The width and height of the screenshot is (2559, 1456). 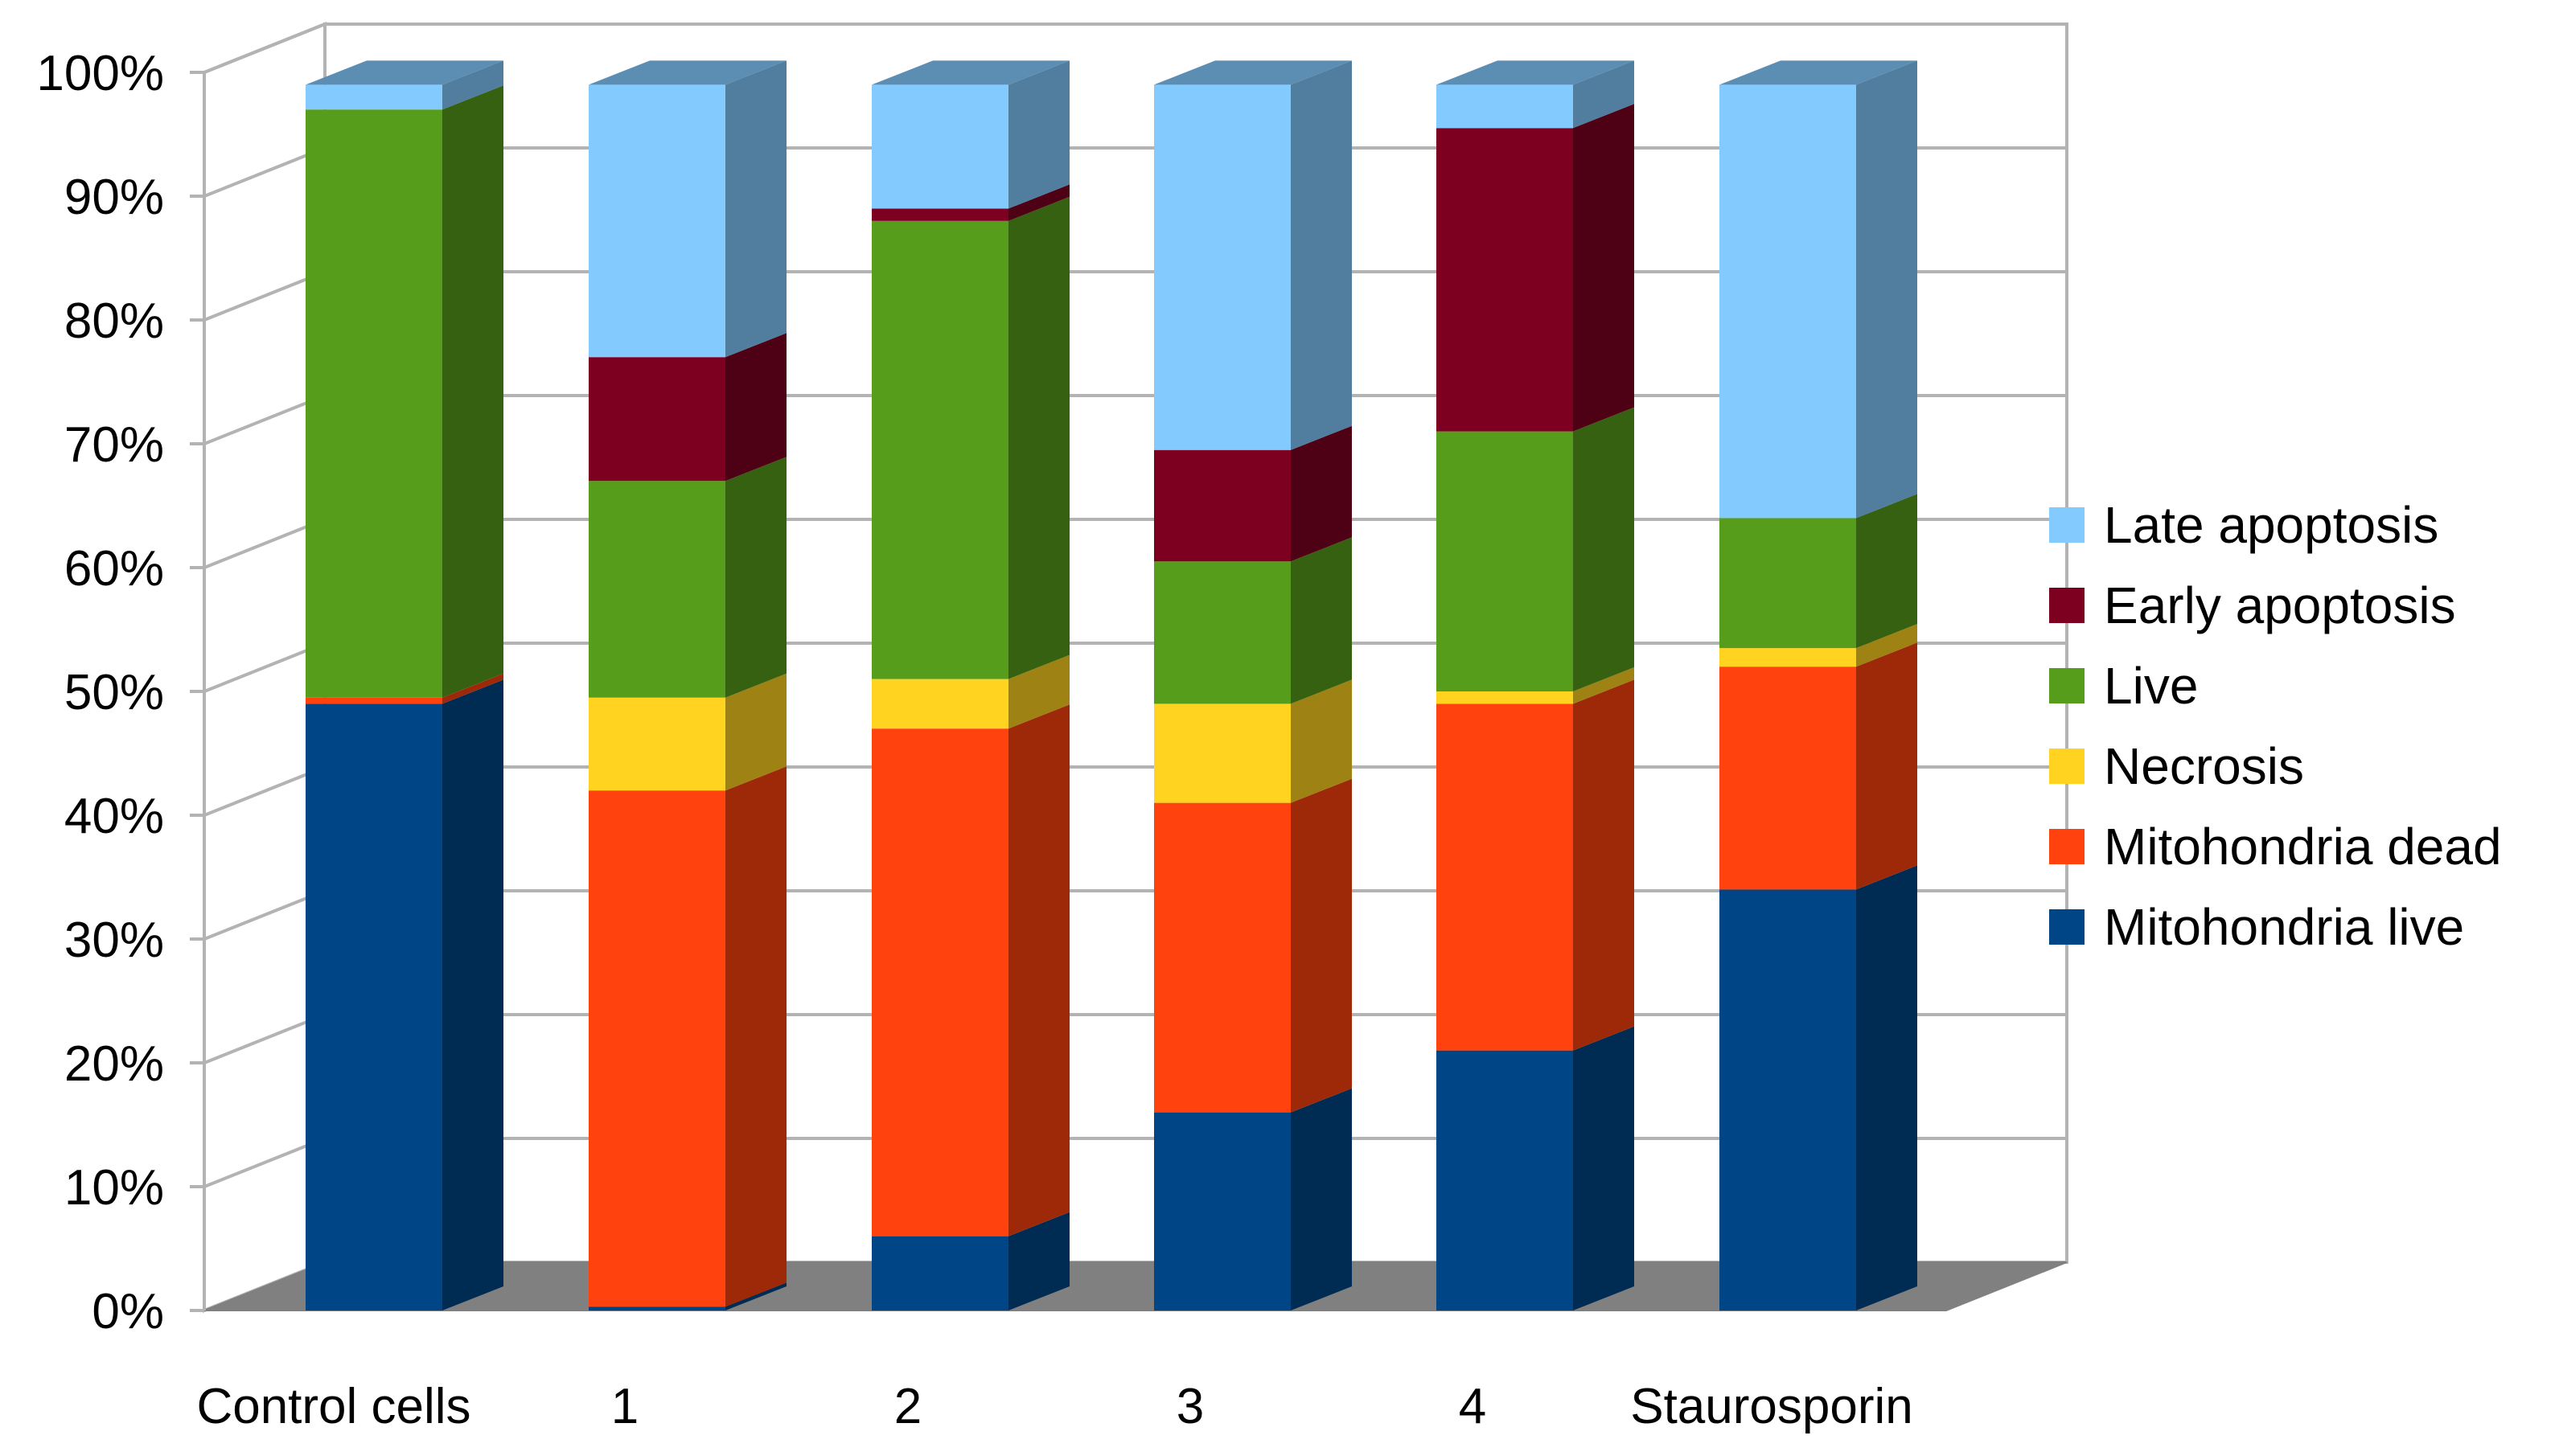 I want to click on y-tick-label: 100%, so click(x=100, y=73).